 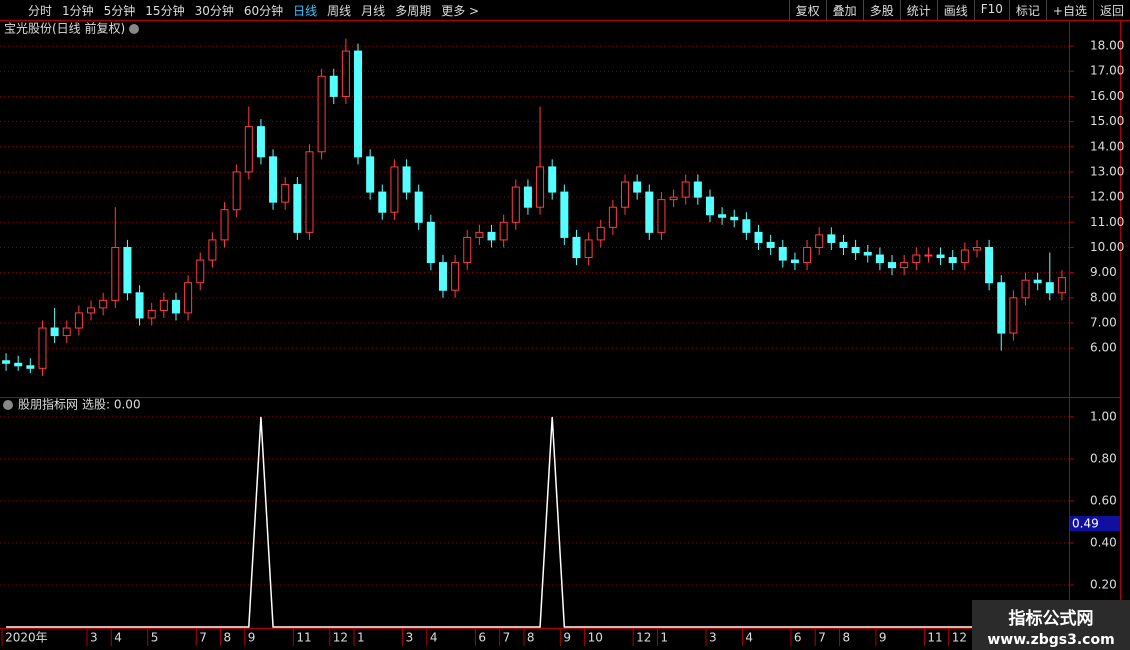 What do you see at coordinates (482, 638) in the screenshot?
I see `x-tick-label: 6` at bounding box center [482, 638].